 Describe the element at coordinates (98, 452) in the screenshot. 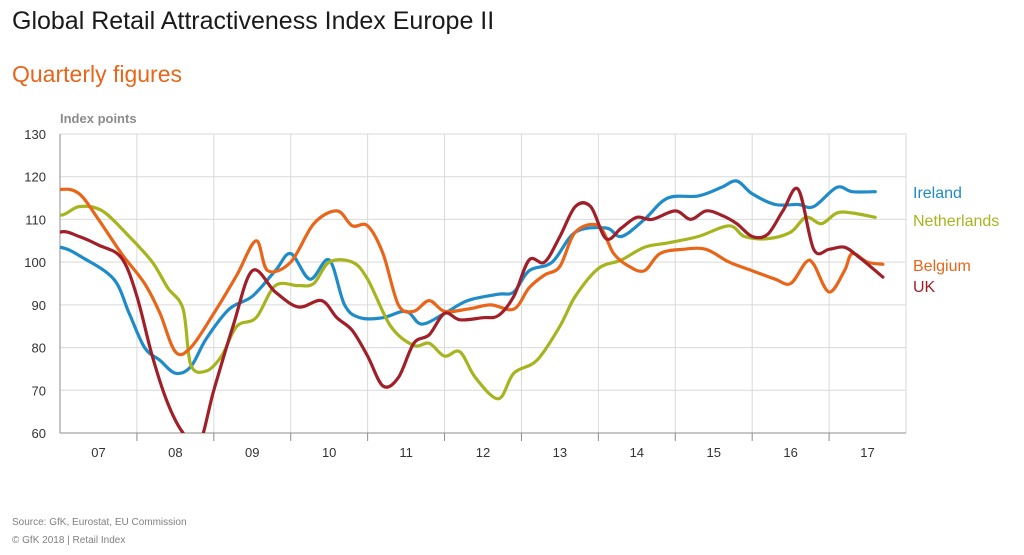

I see `x-tick-label: 07` at that location.